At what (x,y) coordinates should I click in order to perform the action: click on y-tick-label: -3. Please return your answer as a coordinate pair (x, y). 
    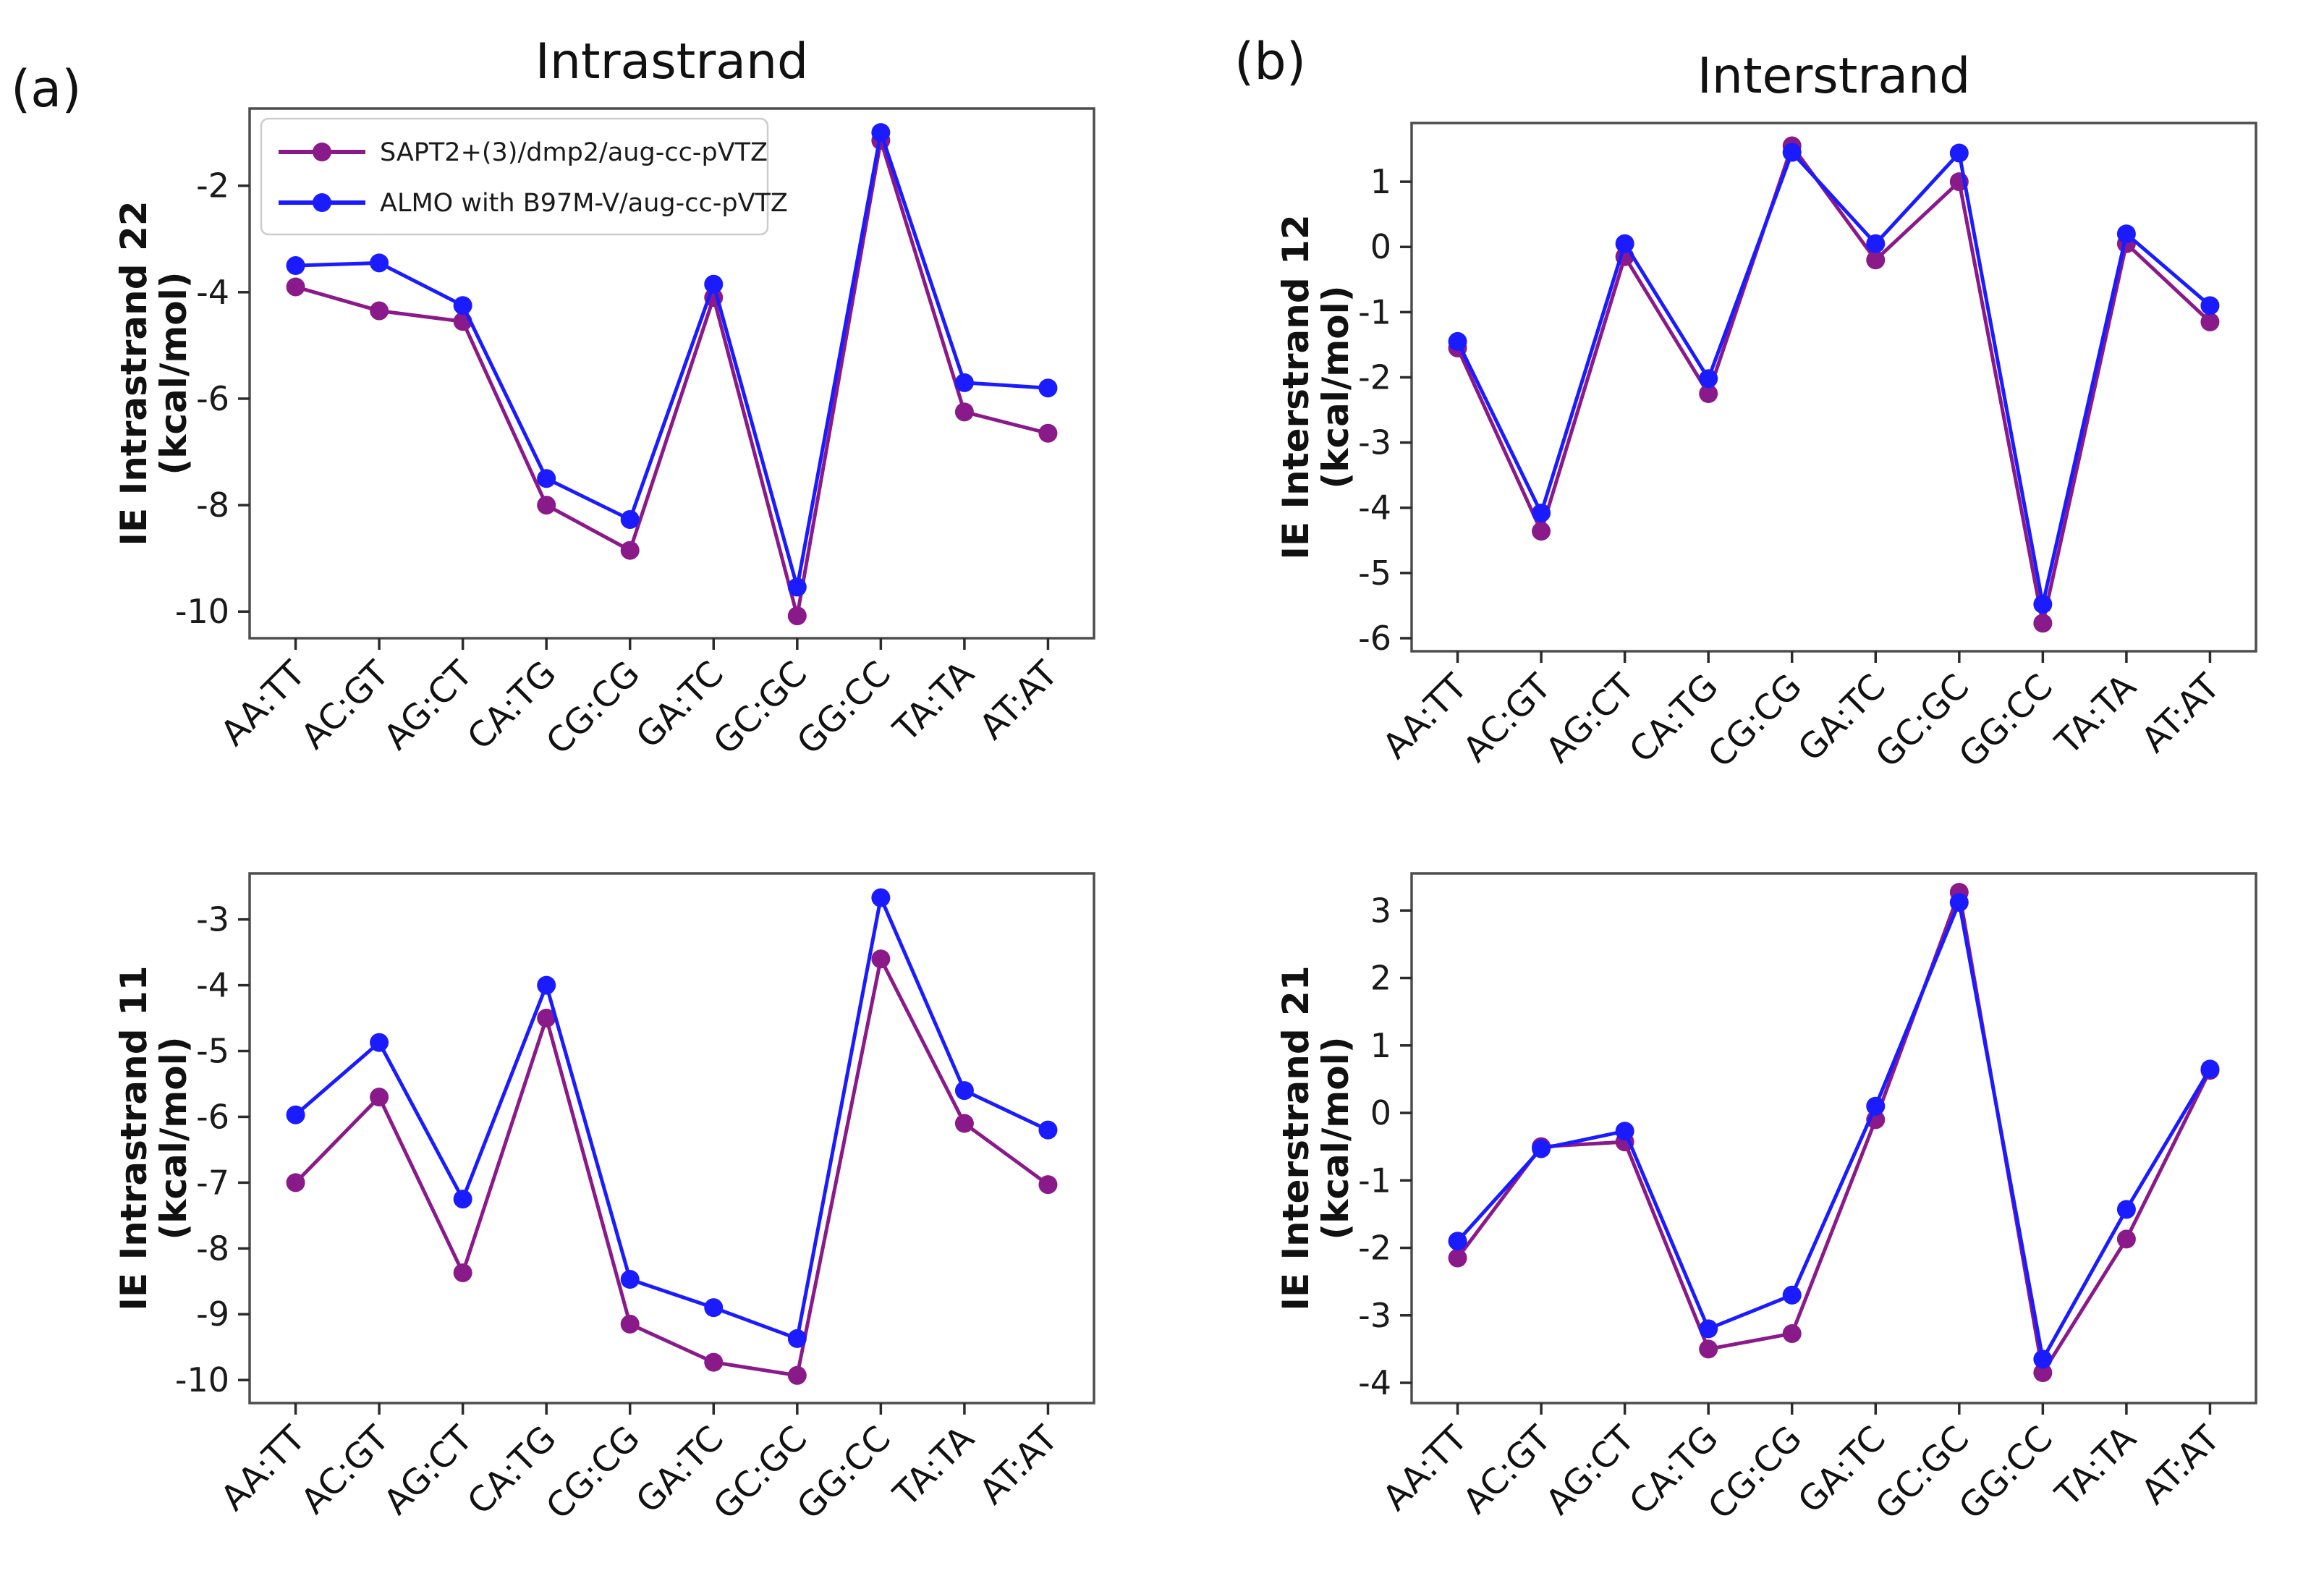
    Looking at the image, I should click on (1374, 1315).